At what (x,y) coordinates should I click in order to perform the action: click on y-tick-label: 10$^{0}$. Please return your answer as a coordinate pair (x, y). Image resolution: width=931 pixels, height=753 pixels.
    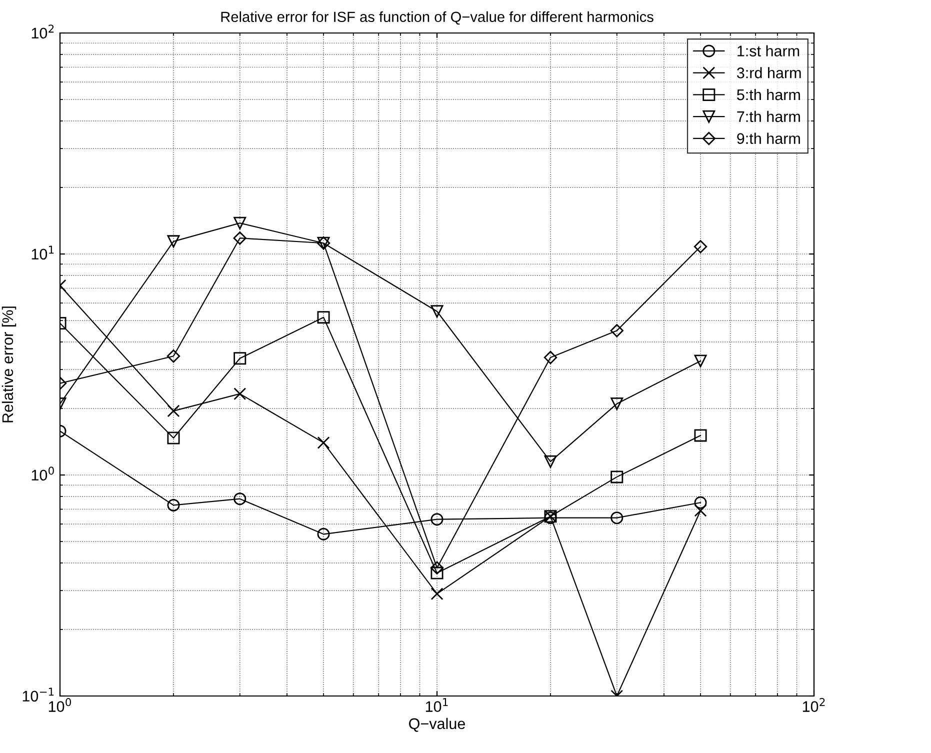
    Looking at the image, I should click on (43, 473).